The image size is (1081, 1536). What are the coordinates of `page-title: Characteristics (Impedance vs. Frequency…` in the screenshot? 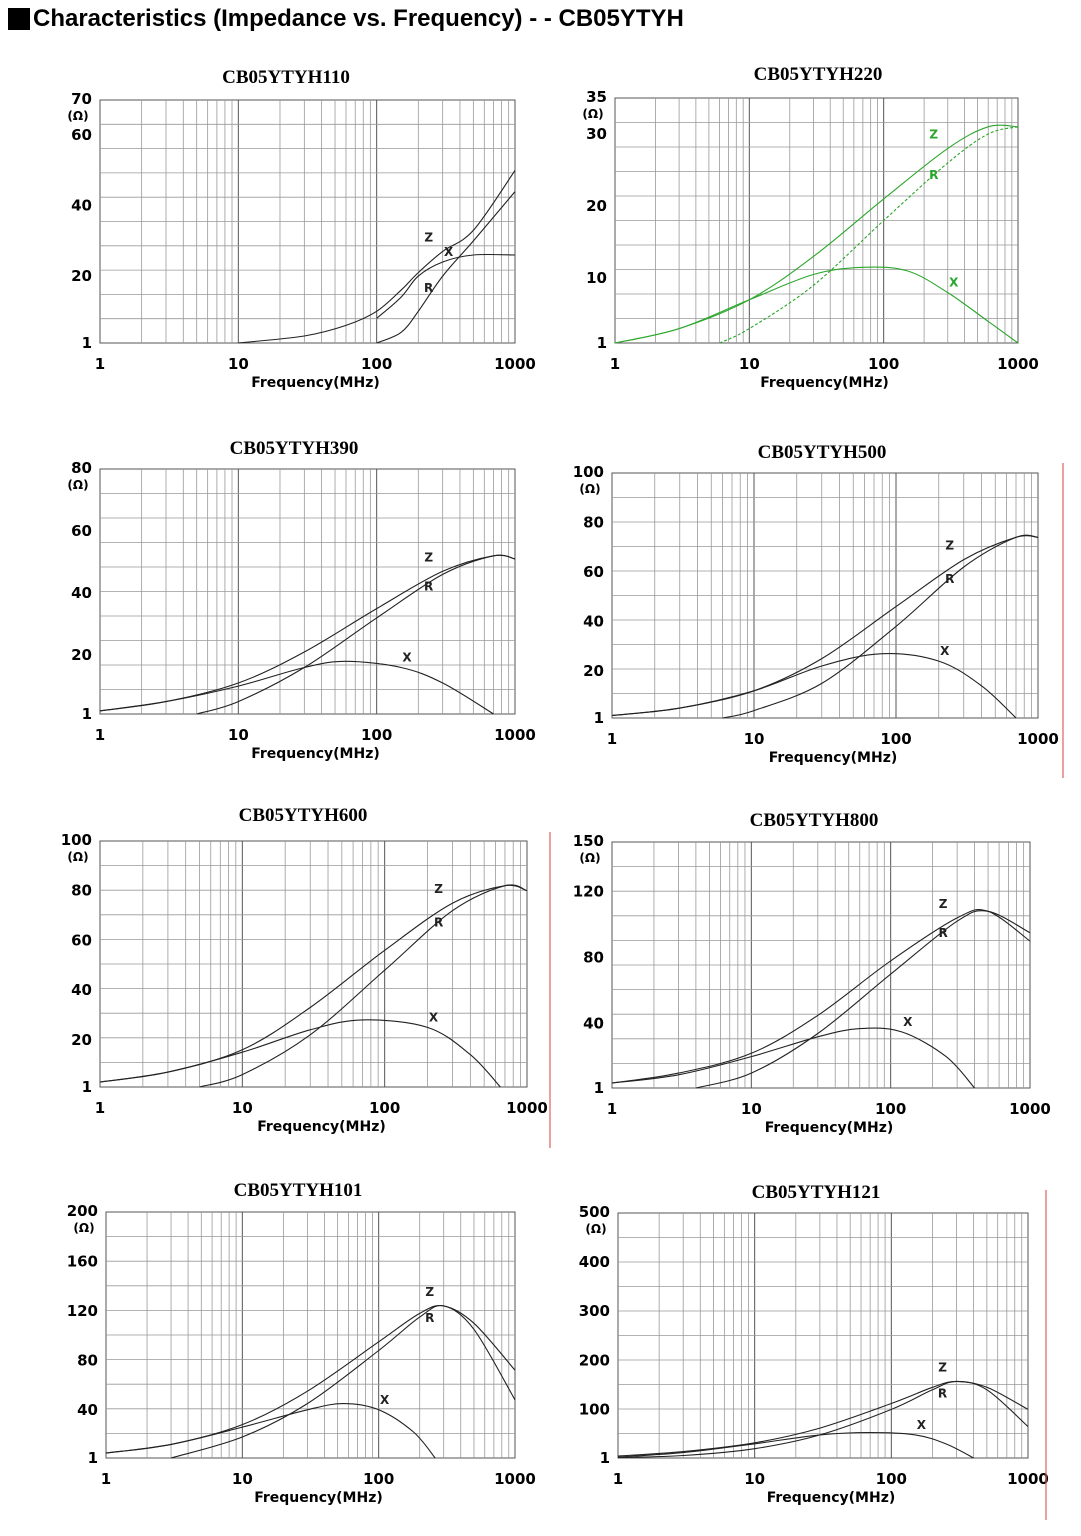 It's located at (346, 19).